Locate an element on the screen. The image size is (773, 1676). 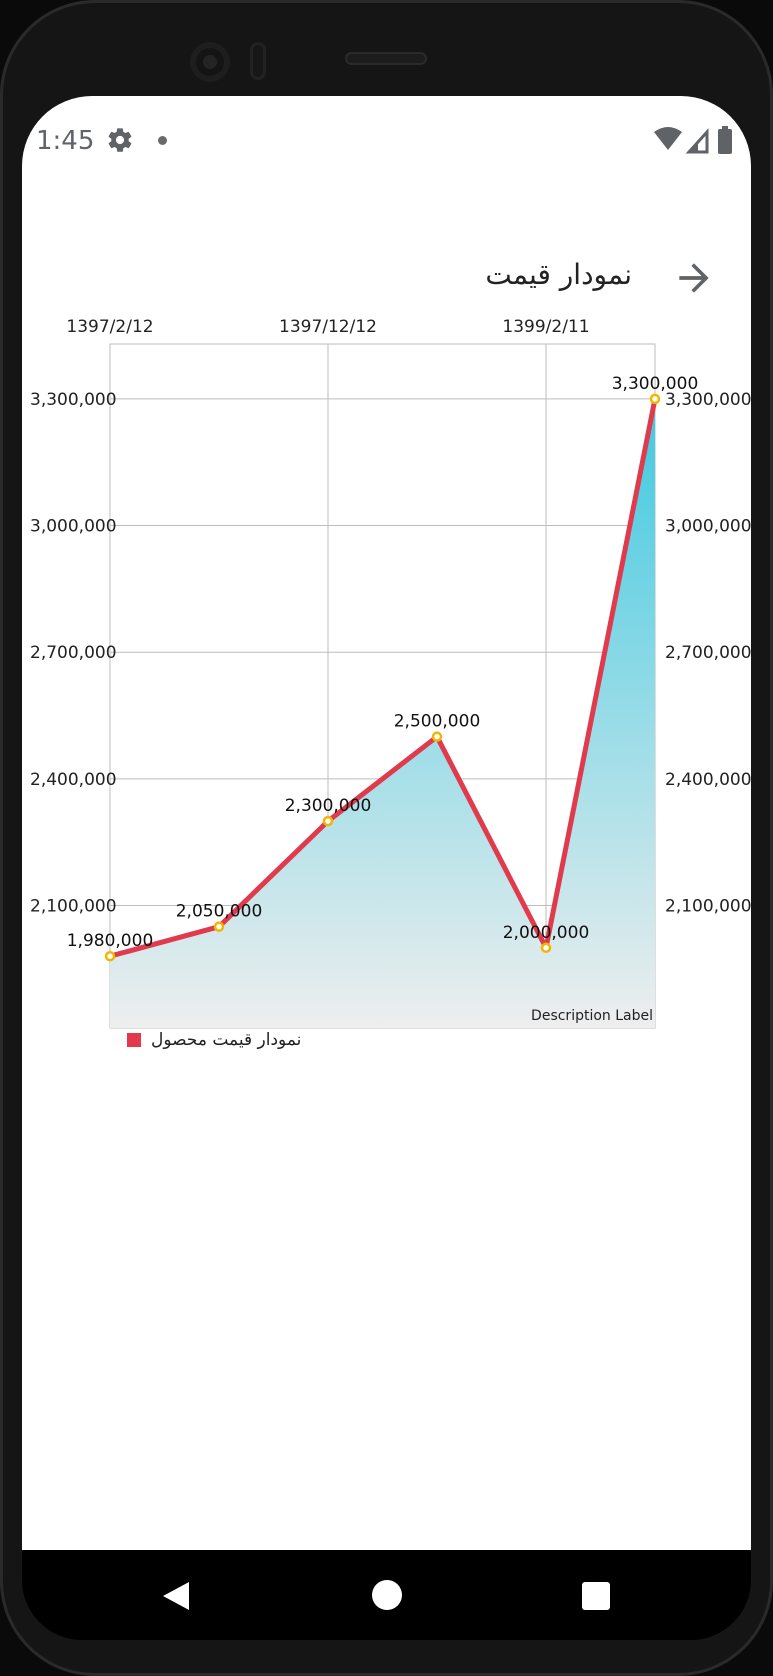
status-bar: 1:45 is located at coordinates (386, 141).